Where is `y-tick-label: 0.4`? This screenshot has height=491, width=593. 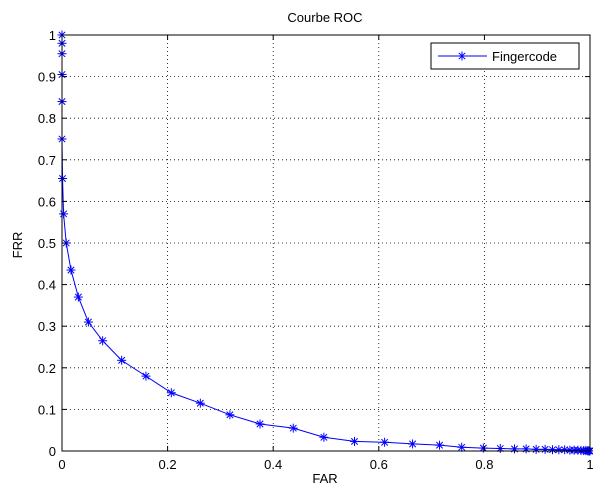 y-tick-label: 0.4 is located at coordinates (47, 285).